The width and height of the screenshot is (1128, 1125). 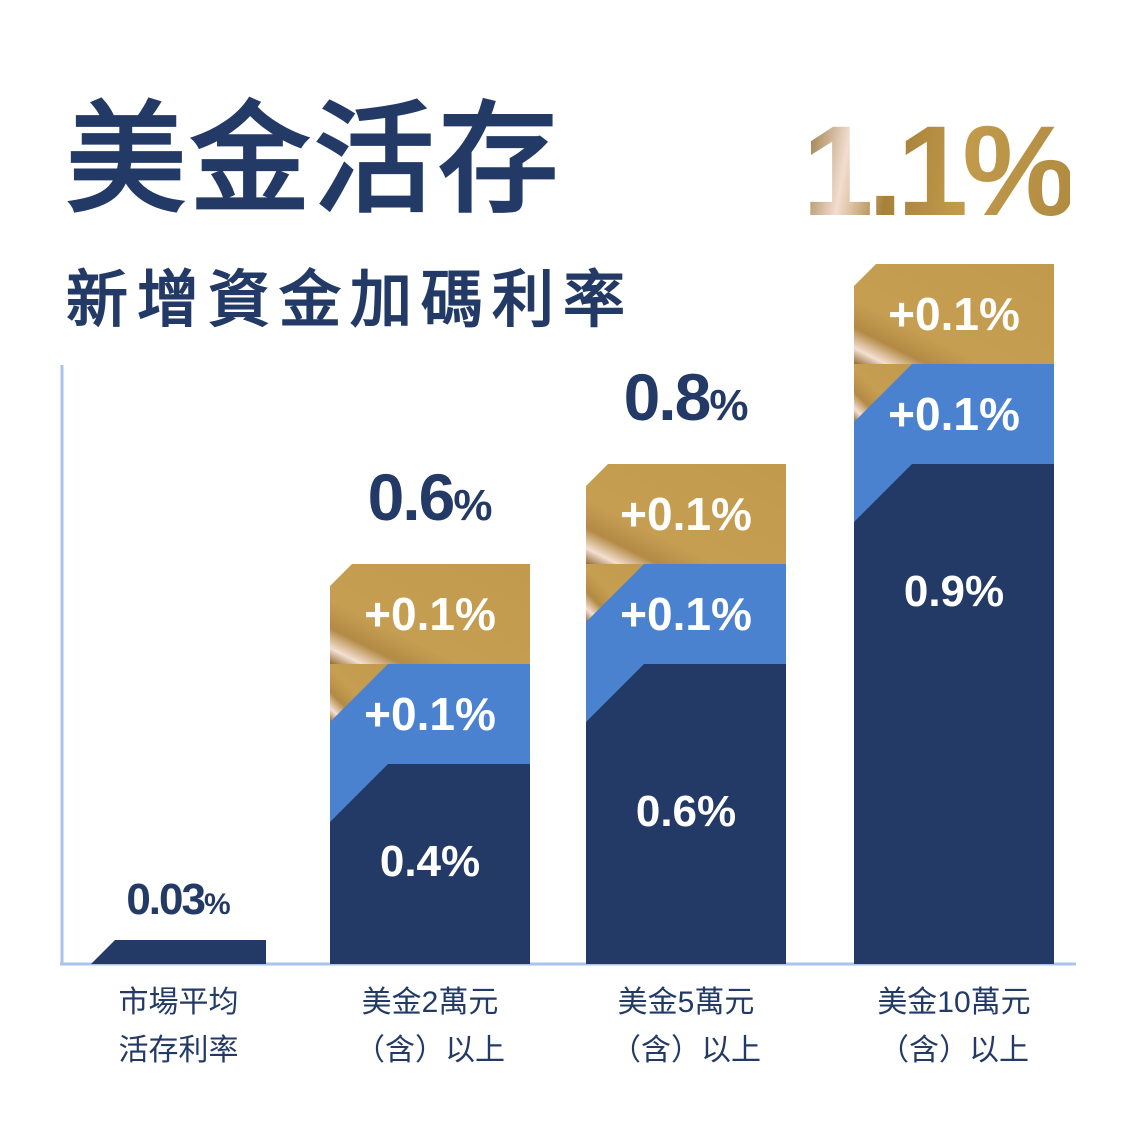 I want to click on page-title: 美金活存, so click(x=314, y=160).